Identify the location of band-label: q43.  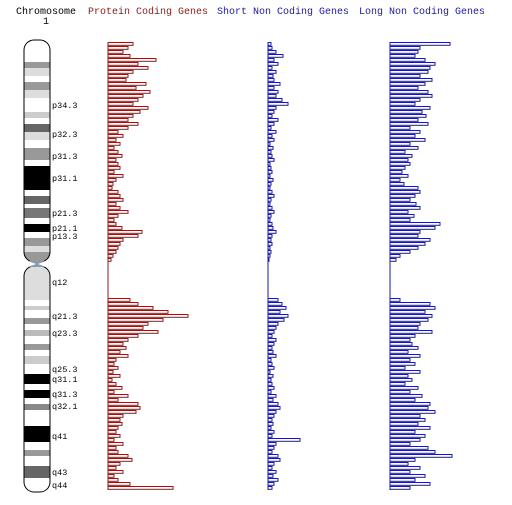
(59, 473).